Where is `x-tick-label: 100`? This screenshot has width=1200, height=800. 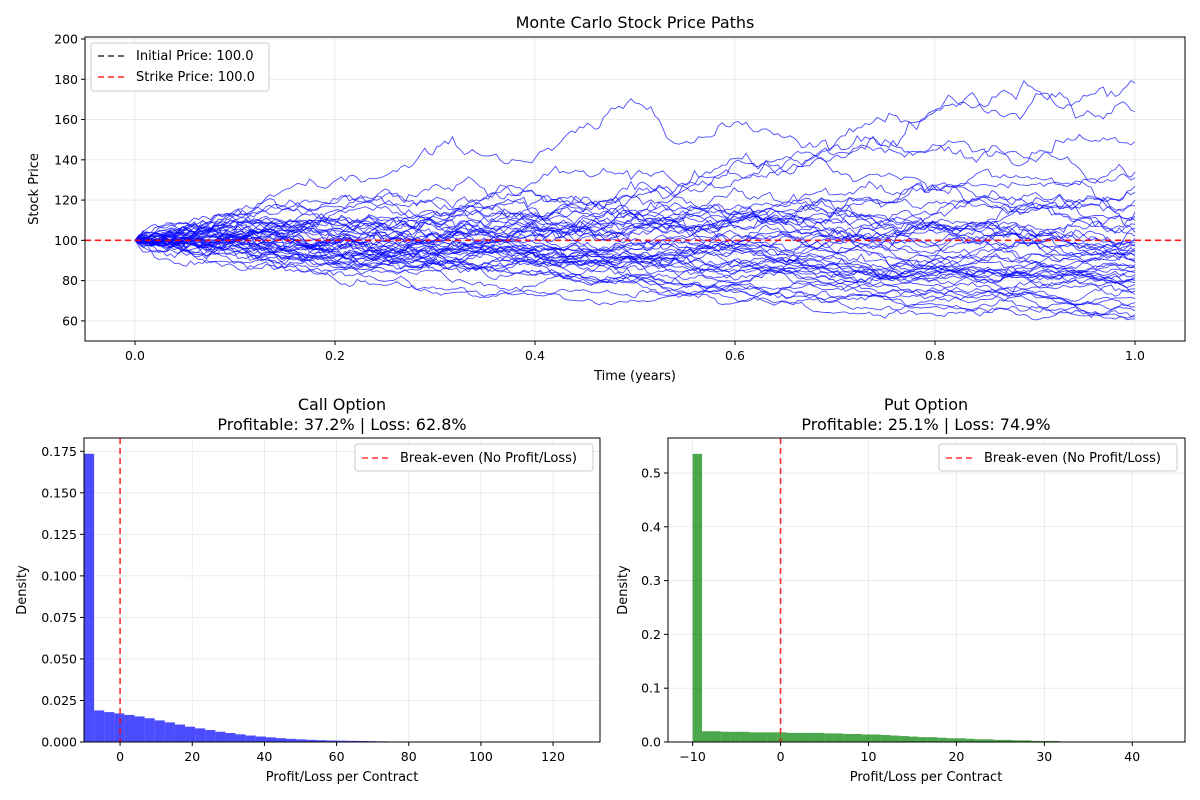
x-tick-label: 100 is located at coordinates (481, 756).